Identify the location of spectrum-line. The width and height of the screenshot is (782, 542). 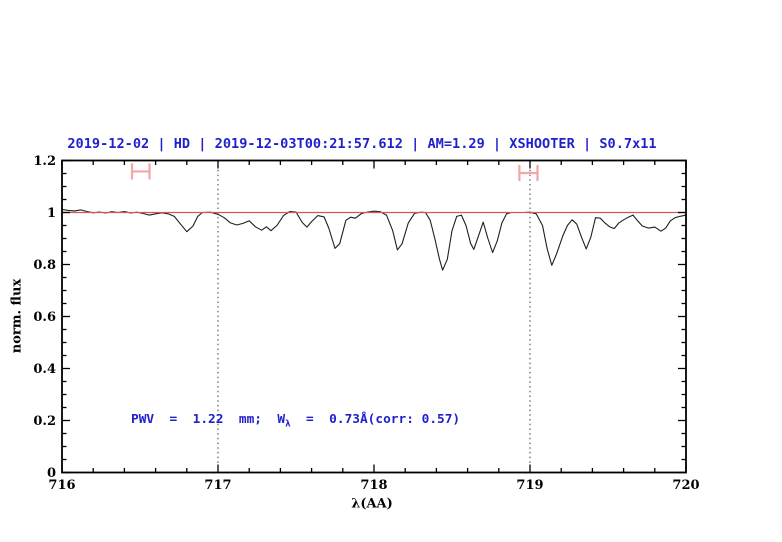
(374, 239).